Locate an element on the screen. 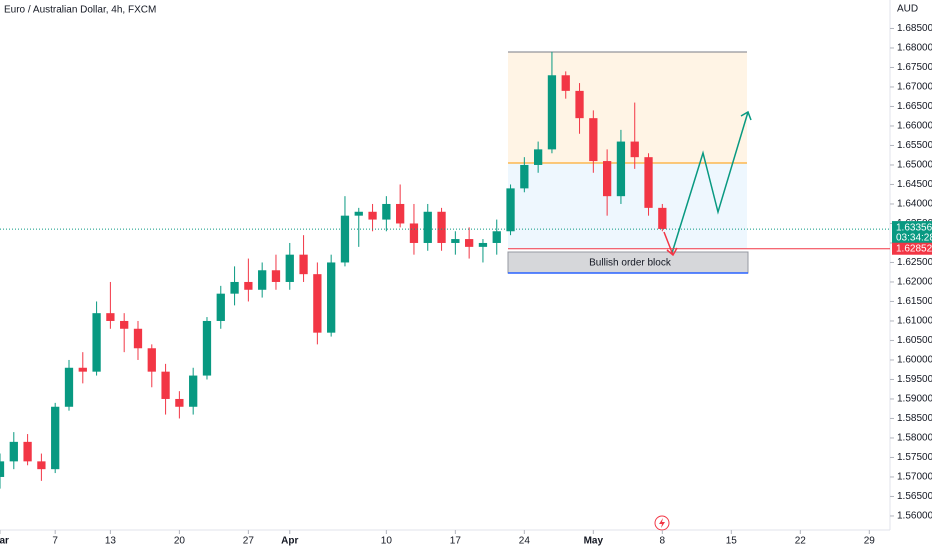 This screenshot has width=932, height=550. y-tick-label: 1.58500 is located at coordinates (914, 418).